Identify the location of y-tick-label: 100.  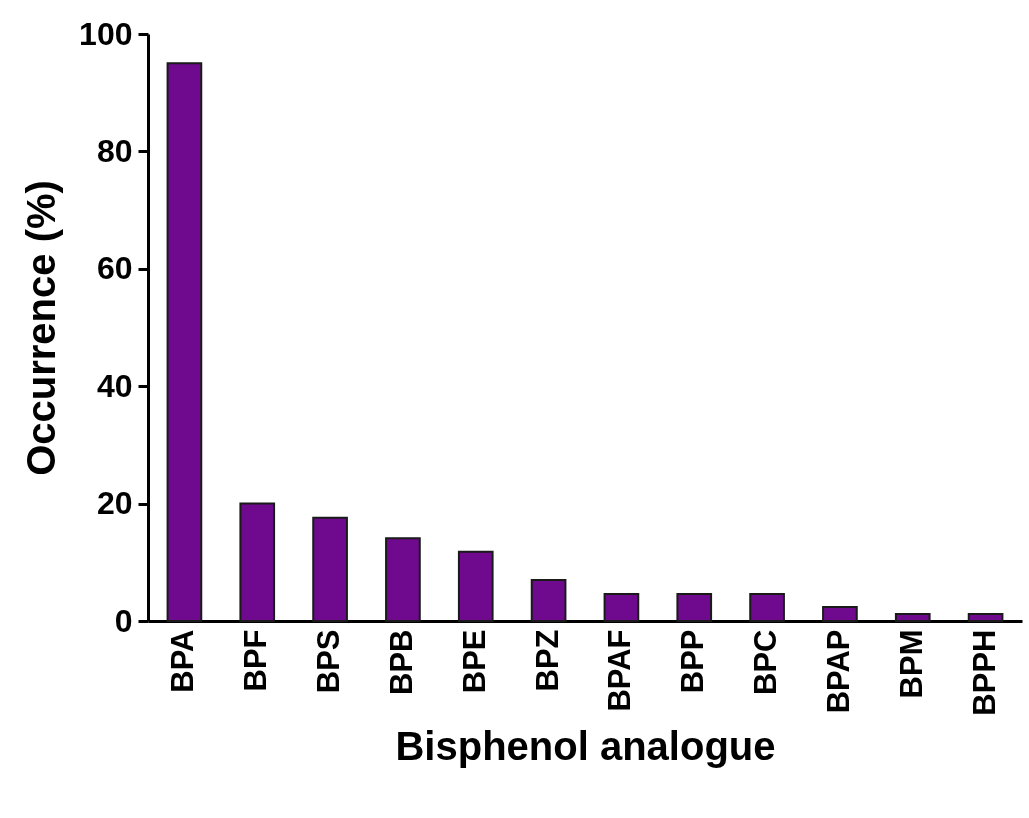
(106, 33).